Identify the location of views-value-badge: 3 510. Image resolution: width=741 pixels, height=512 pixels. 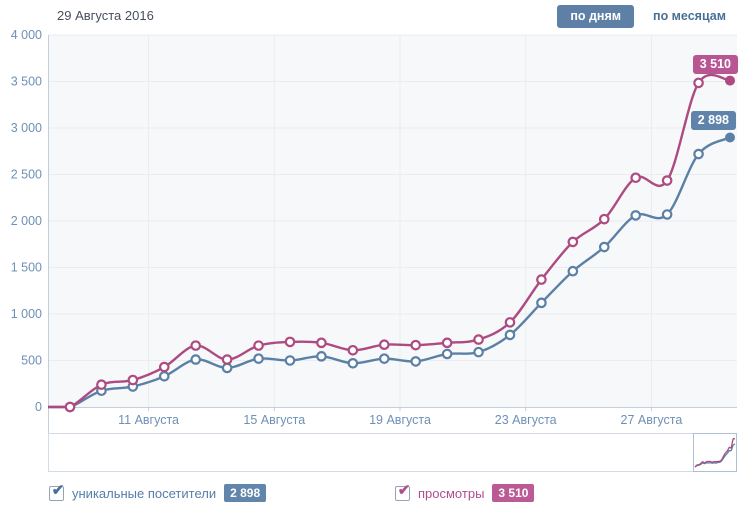
(715, 64).